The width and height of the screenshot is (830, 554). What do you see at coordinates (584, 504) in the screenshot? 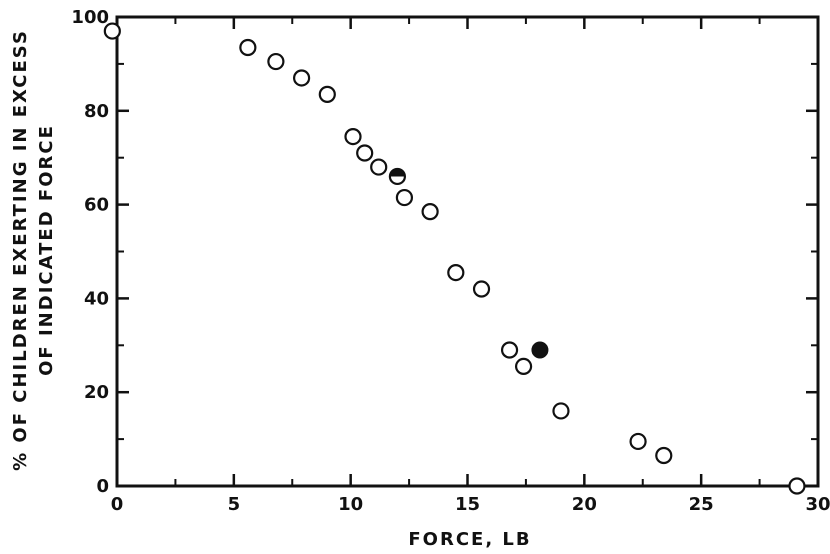
I see `x-tick-label: 20` at bounding box center [584, 504].